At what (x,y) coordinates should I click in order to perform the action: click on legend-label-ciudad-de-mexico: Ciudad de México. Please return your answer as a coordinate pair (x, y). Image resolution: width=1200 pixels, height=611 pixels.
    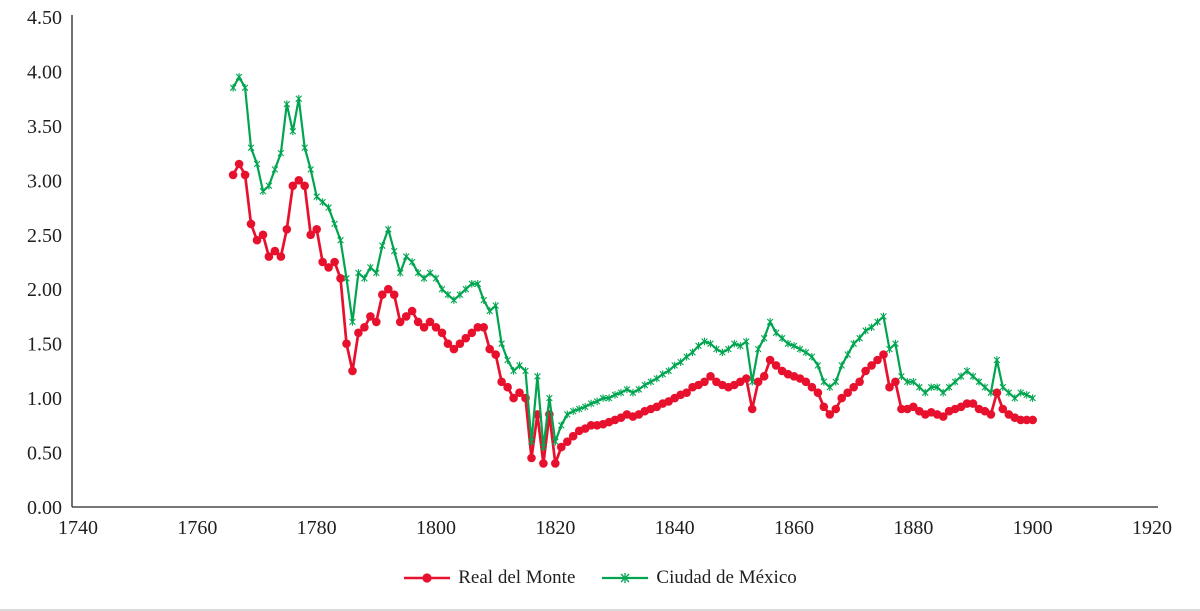
    Looking at the image, I should click on (726, 577).